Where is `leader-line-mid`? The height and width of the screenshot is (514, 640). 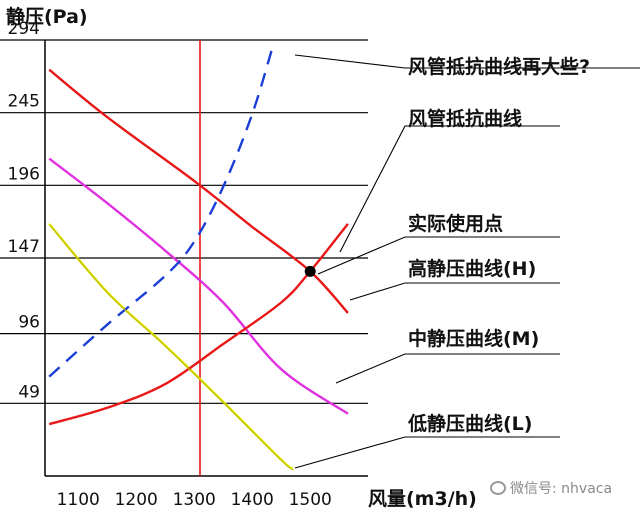 leader-line-mid is located at coordinates (447, 368).